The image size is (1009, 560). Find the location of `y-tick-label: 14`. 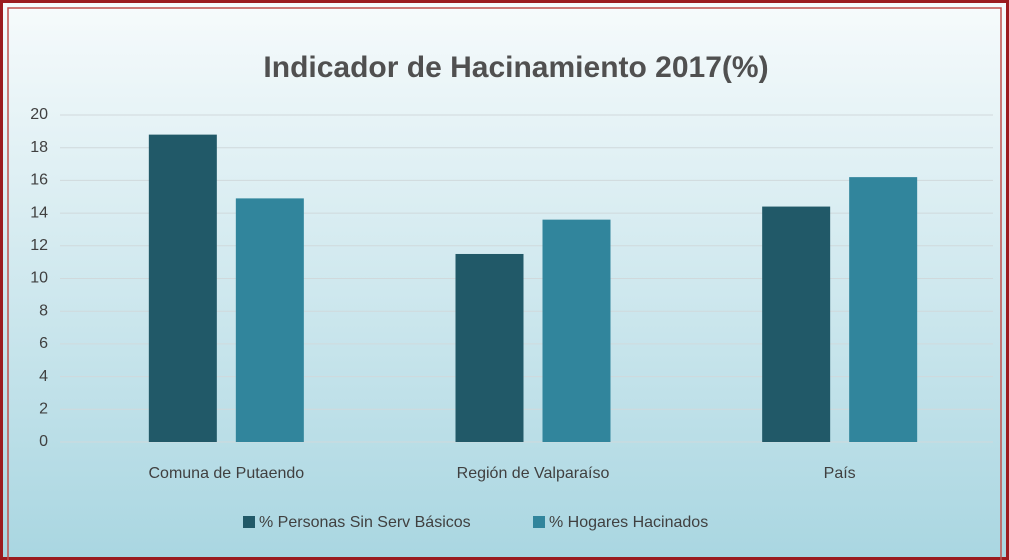

y-tick-label: 14 is located at coordinates (39, 212).